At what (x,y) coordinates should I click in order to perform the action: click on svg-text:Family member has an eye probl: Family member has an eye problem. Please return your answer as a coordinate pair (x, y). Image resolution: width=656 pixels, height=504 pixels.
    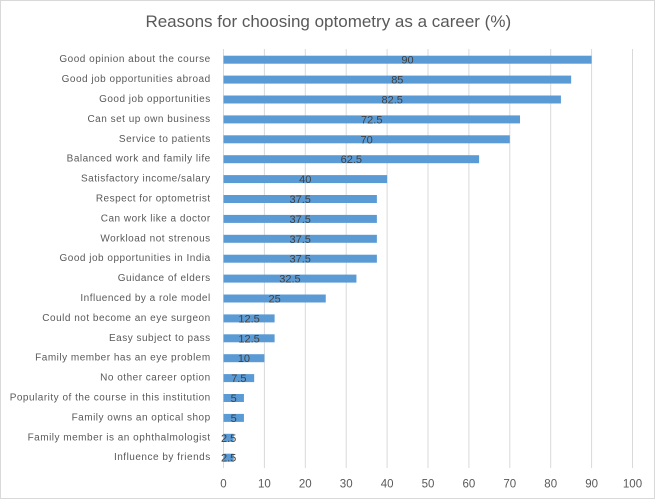
    Looking at the image, I should click on (123, 358).